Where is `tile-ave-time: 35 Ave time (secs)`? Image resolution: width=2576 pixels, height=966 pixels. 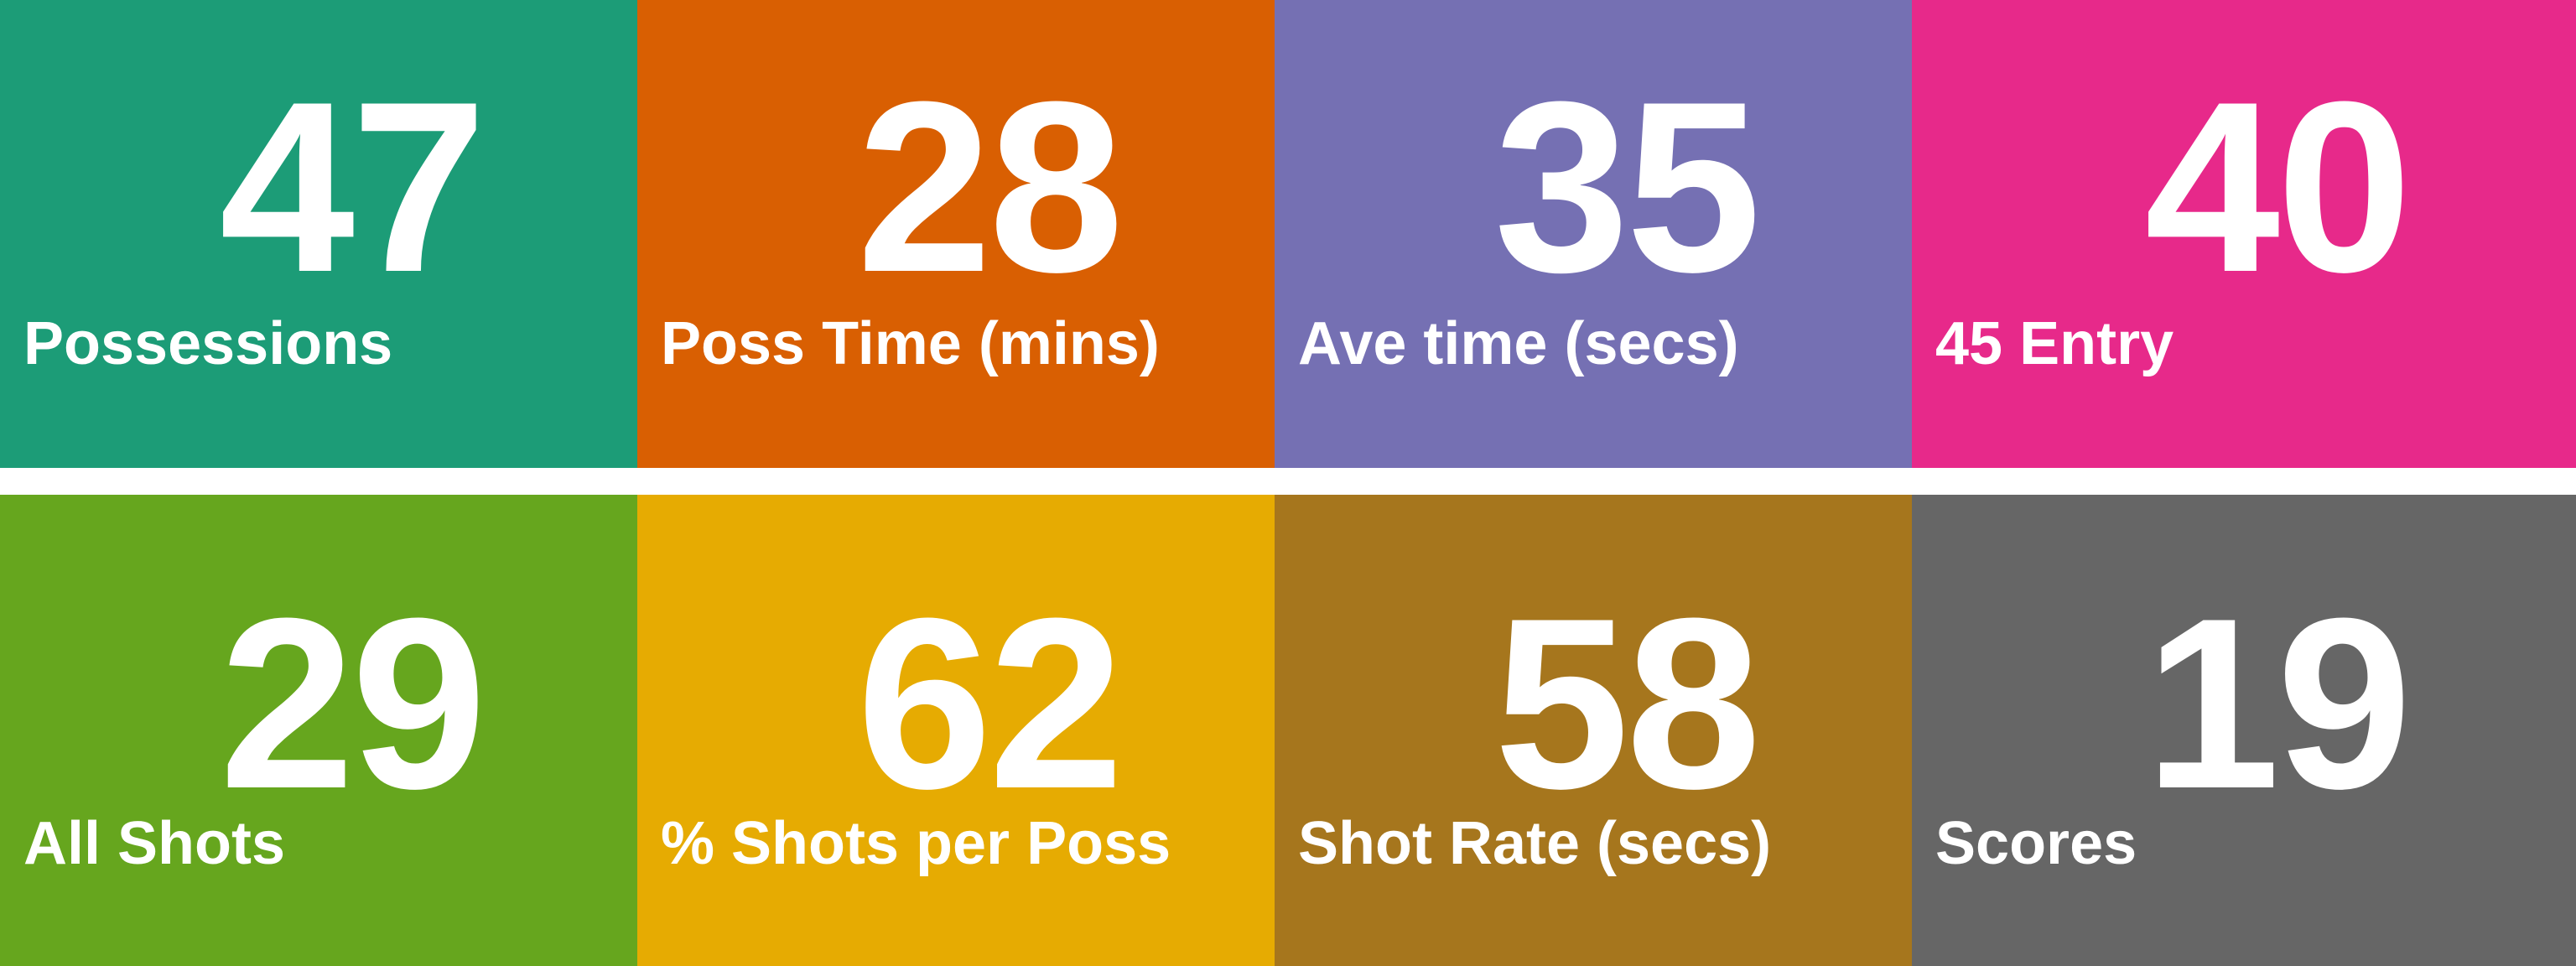
tile-ave-time: 35 Ave time (secs) is located at coordinates (1593, 234).